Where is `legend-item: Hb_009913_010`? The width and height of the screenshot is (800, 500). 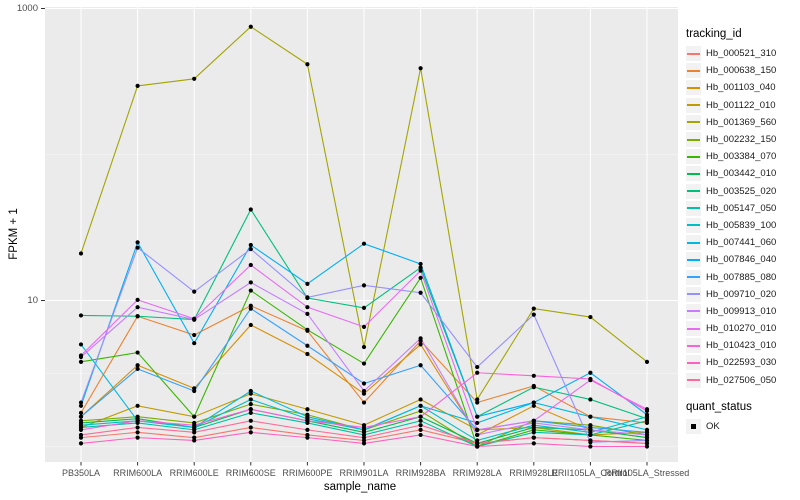 legend-item: Hb_009913_010 is located at coordinates (742, 311).